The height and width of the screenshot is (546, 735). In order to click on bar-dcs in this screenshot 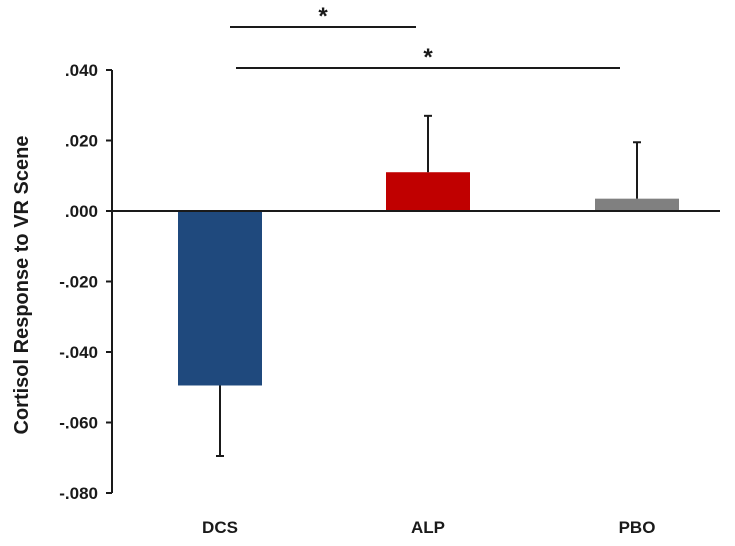, I will do `click(220, 298)`.